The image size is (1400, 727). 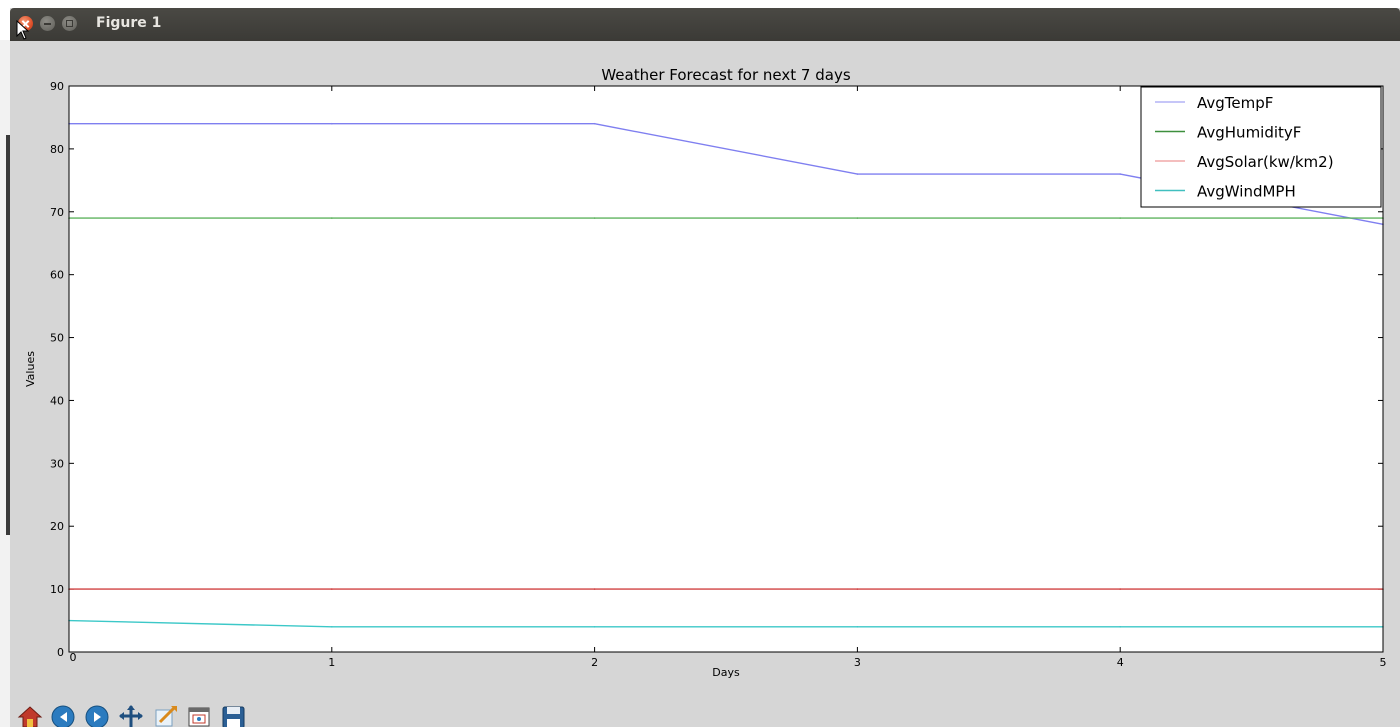 I want to click on desktop-edge, so click(x=5, y=383).